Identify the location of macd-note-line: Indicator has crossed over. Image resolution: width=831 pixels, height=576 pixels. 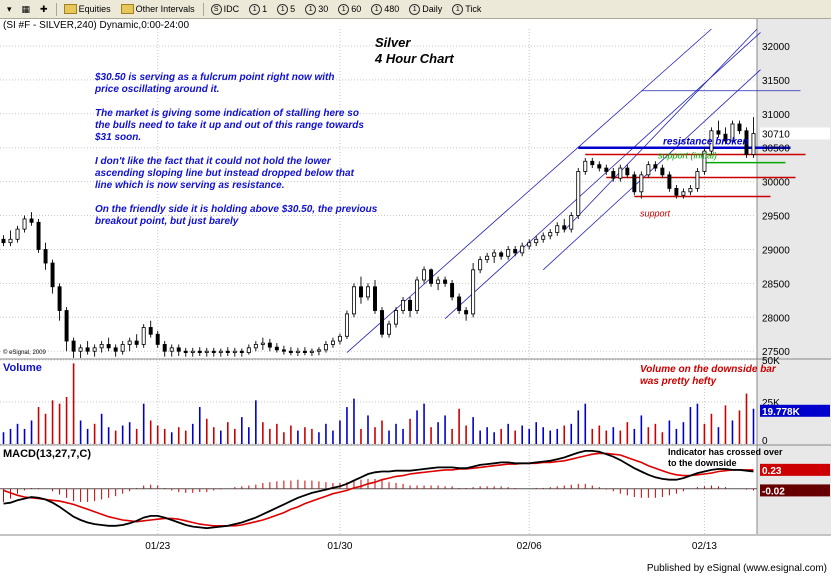
(725, 452).